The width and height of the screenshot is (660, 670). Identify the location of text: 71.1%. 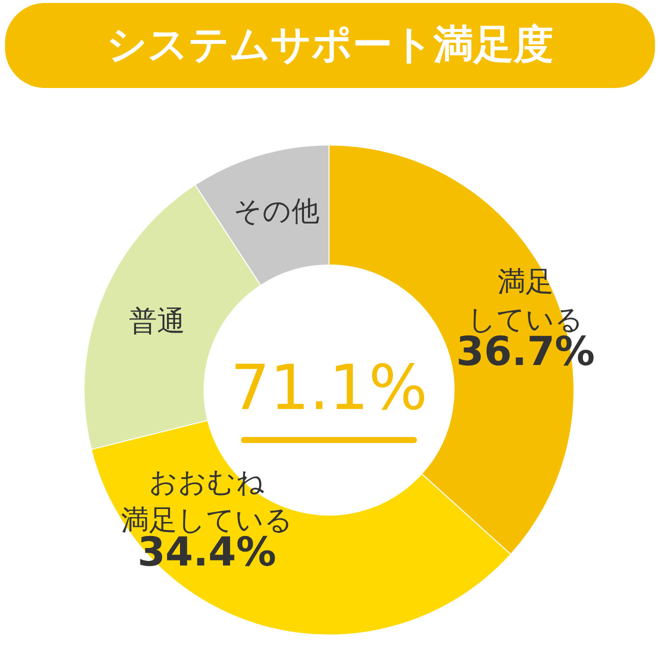
(329, 387).